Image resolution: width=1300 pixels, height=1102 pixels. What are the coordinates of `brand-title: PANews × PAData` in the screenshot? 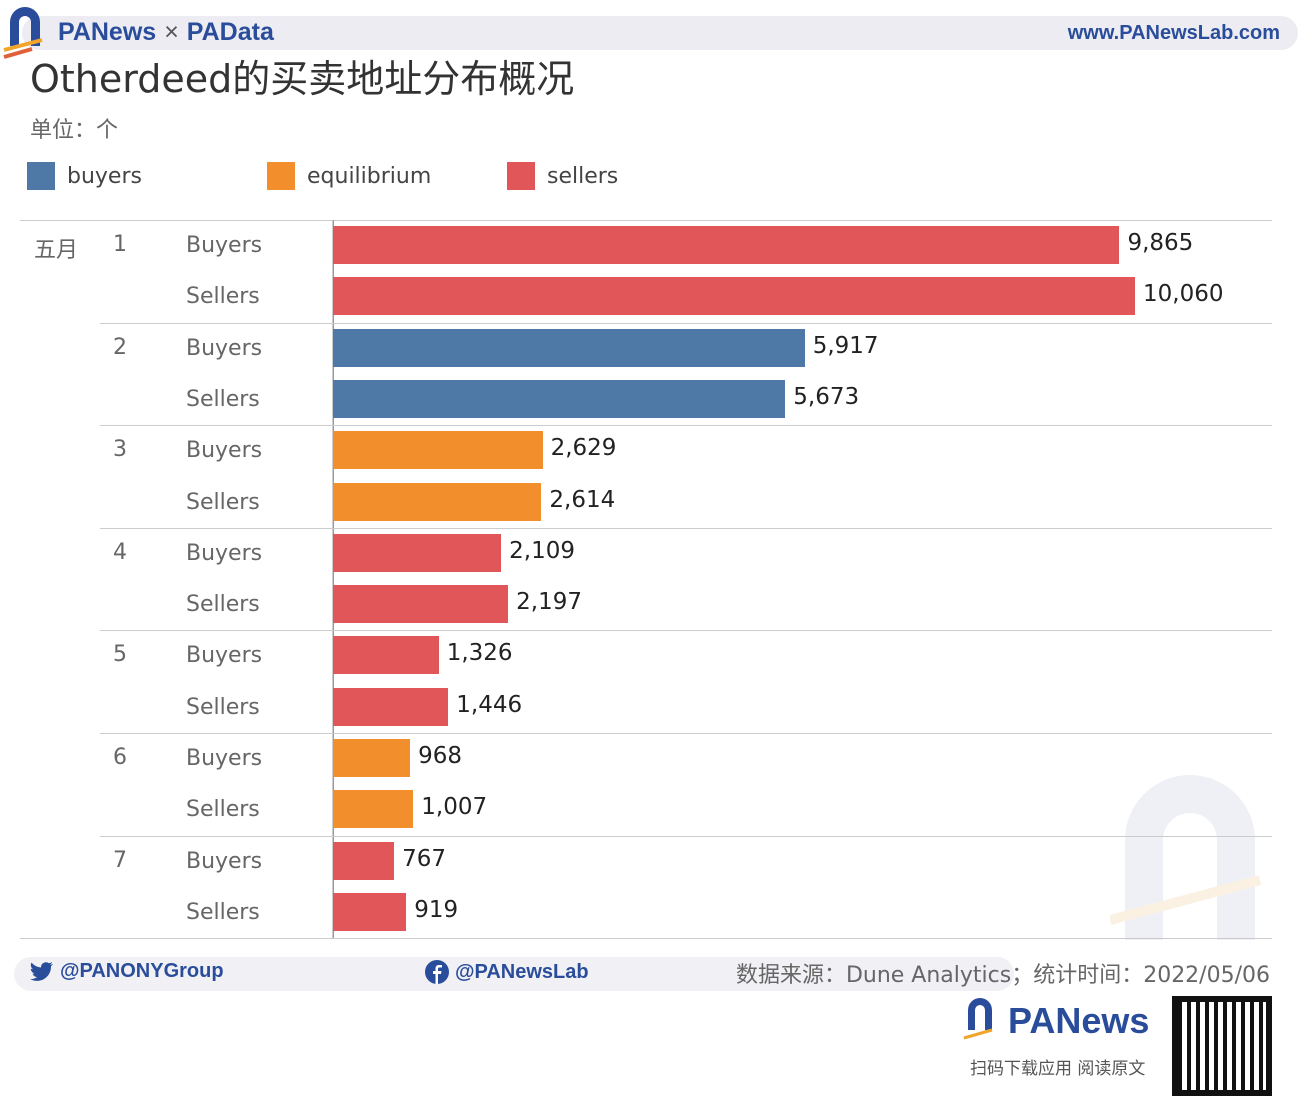 It's located at (166, 32).